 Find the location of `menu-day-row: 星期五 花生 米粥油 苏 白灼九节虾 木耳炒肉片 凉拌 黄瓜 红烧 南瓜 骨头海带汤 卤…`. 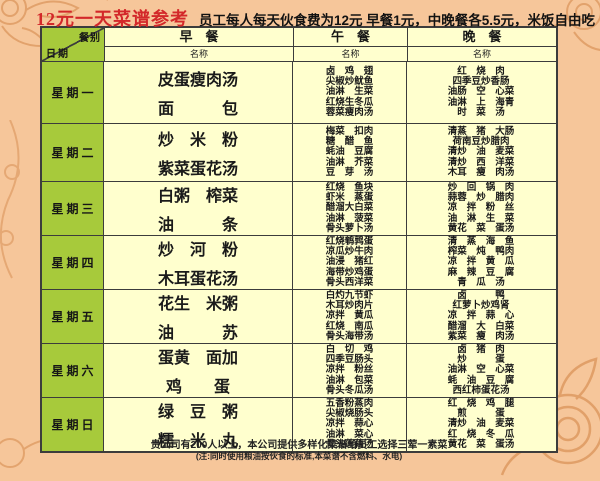

menu-day-row: 星期五 花生 米粥油 苏 白灼九节虾 木耳炒肉片 凉拌 黄瓜 红烧 南瓜 骨头海带汤 卤… is located at coordinates (299, 316).